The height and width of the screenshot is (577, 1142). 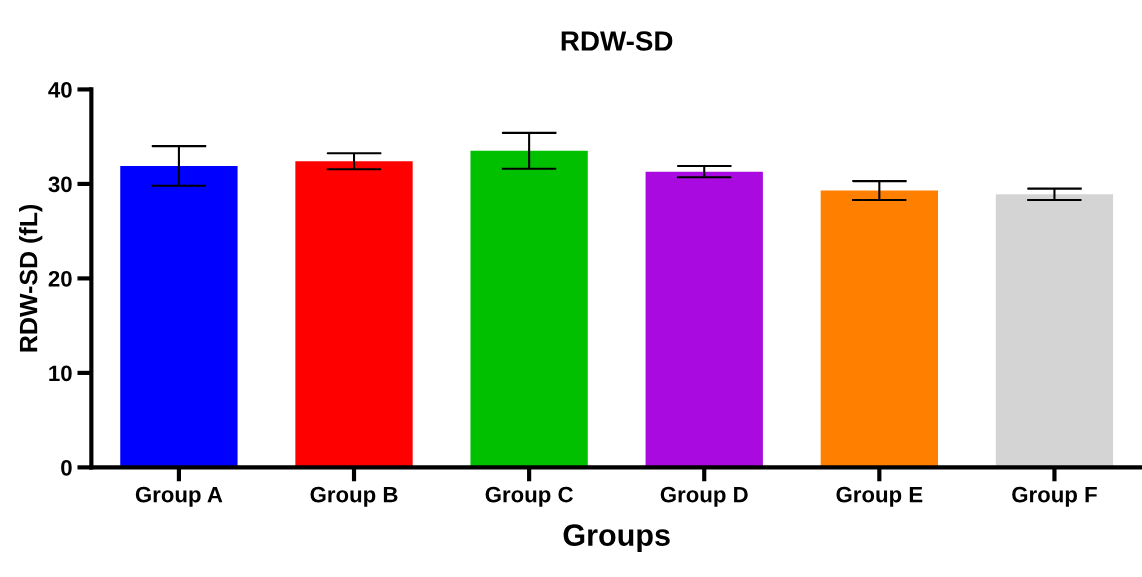 I want to click on chart-title: RDW-SD, so click(x=617, y=41).